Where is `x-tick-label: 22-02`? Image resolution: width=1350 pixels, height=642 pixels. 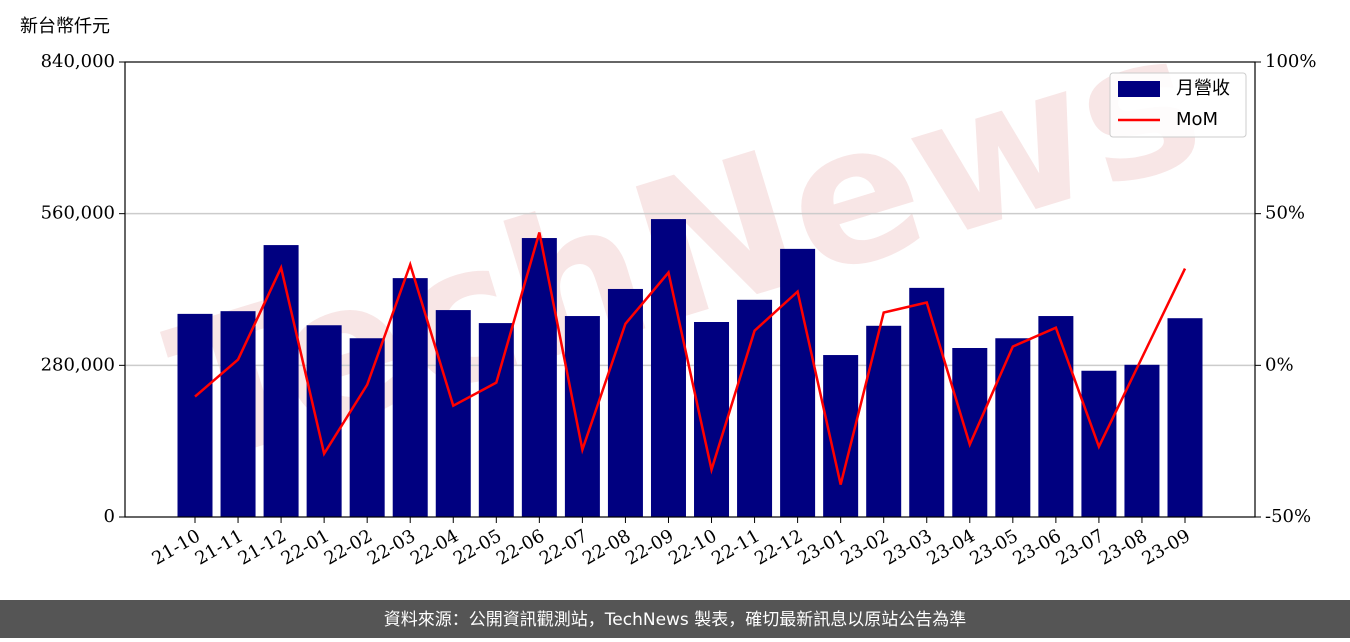 x-tick-label: 22-02 is located at coordinates (348, 547).